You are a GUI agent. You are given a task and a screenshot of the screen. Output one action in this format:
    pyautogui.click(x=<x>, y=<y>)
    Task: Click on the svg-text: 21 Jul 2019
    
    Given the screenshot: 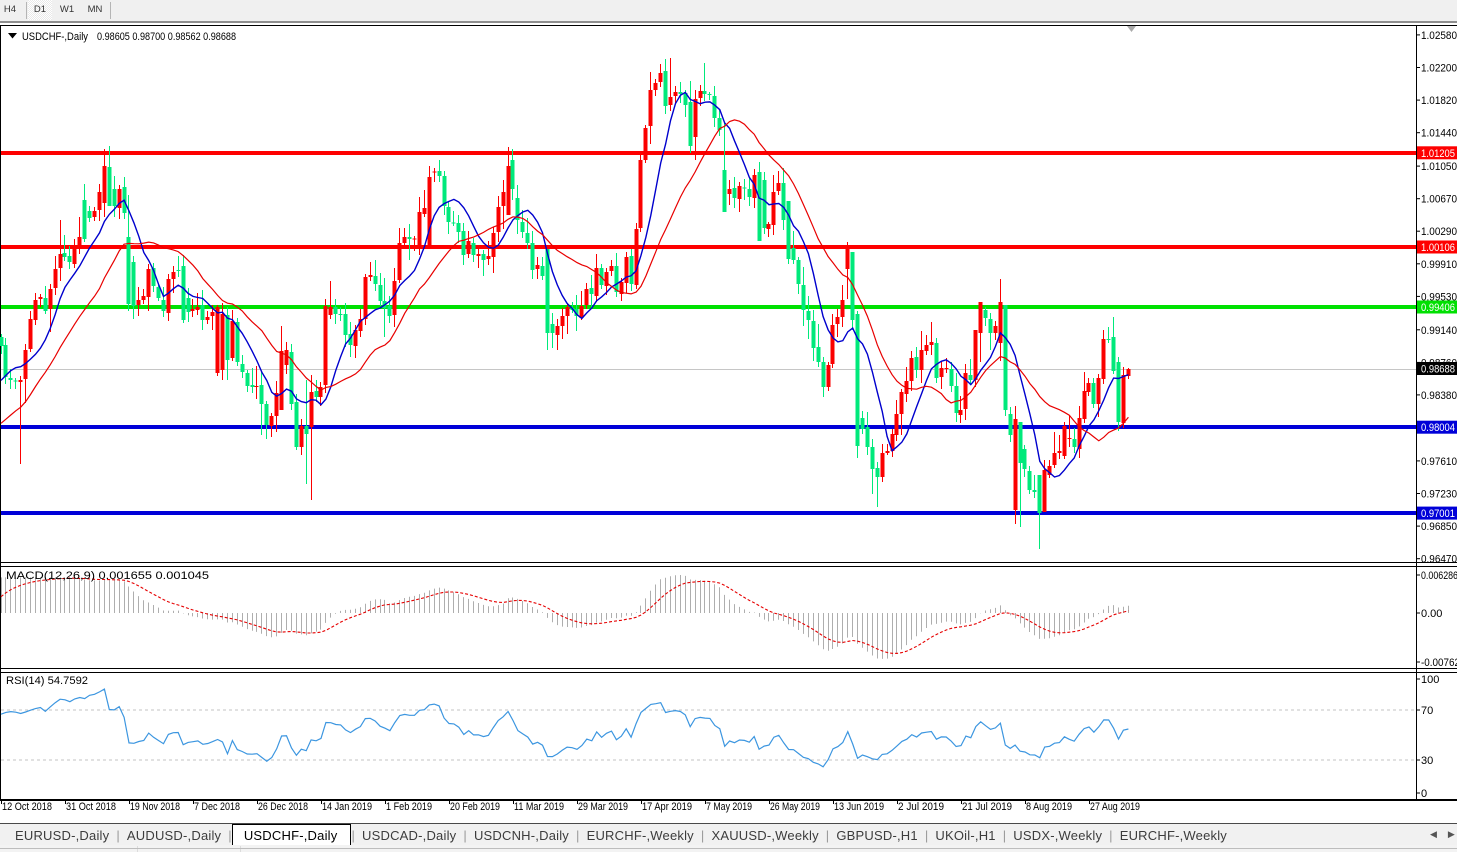 What is the action you would take?
    pyautogui.click(x=987, y=807)
    